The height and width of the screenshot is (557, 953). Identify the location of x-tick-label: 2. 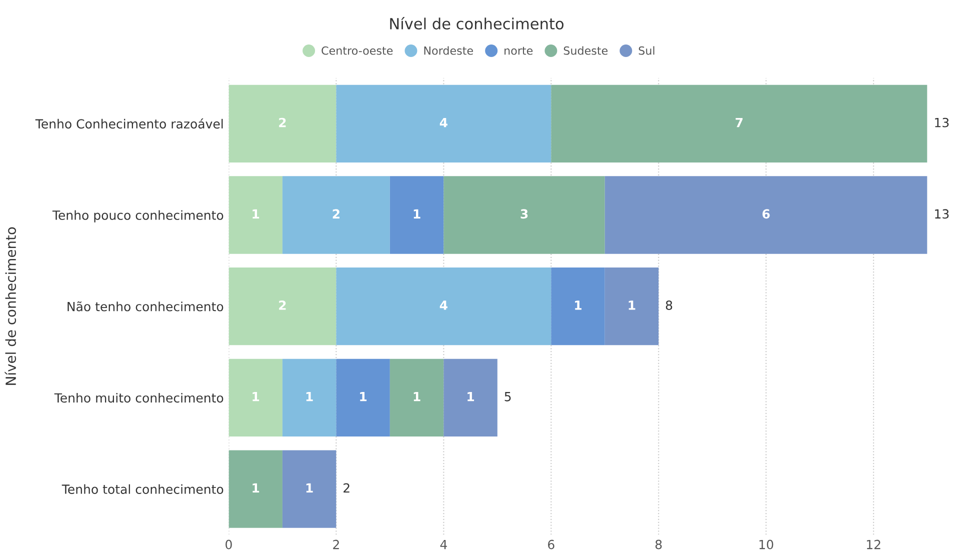
(336, 545).